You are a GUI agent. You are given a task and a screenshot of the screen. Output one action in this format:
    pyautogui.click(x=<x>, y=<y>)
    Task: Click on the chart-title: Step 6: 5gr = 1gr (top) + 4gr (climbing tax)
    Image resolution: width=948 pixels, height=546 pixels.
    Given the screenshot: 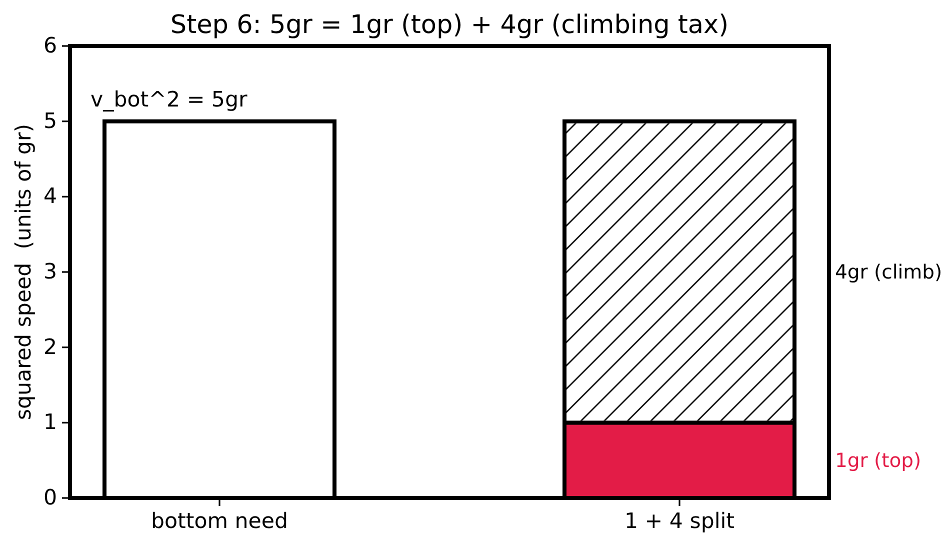 What is the action you would take?
    pyautogui.click(x=449, y=25)
    